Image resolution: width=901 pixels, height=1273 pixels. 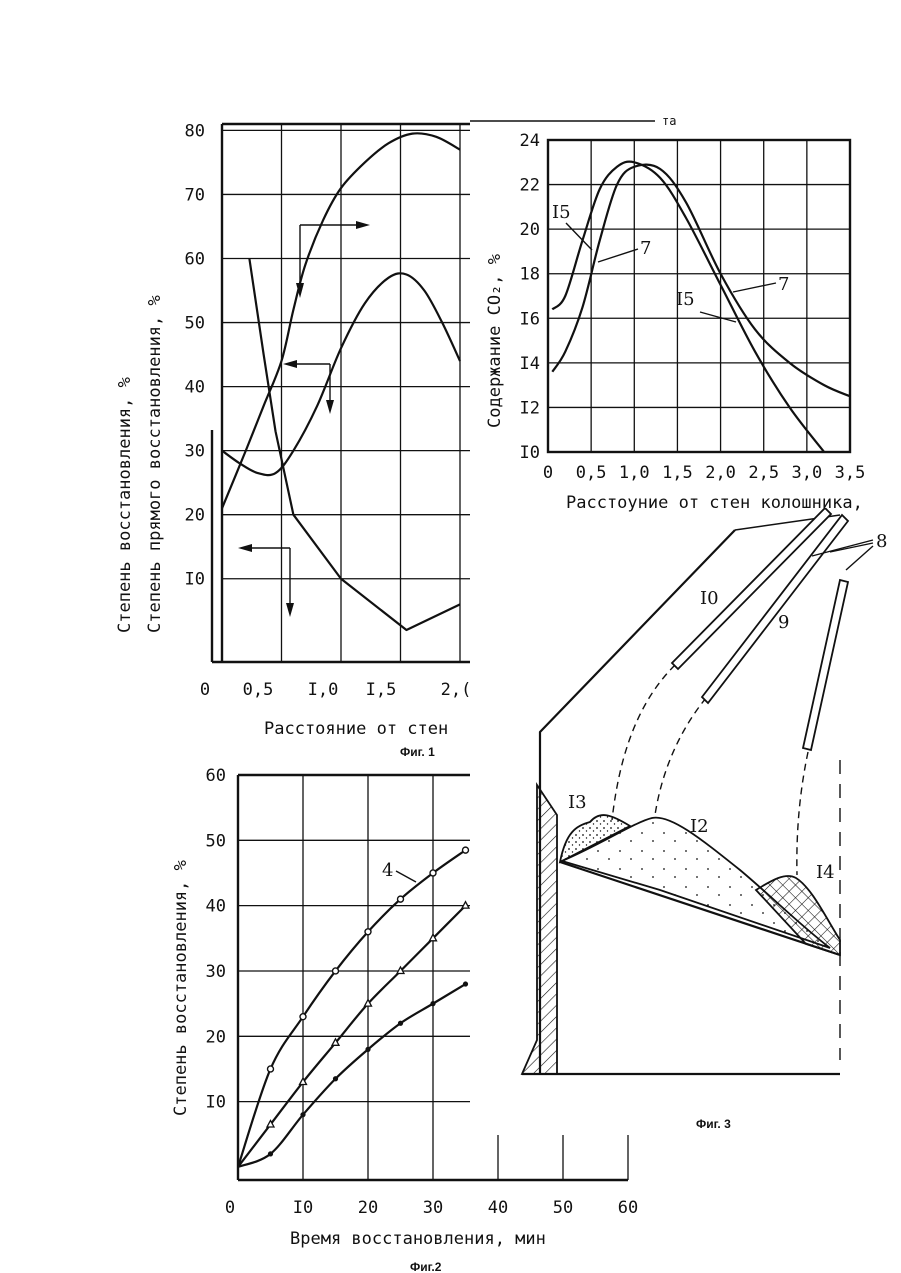 What do you see at coordinates (669, 121) in the screenshot?
I see `co2-header-fragment: та` at bounding box center [669, 121].